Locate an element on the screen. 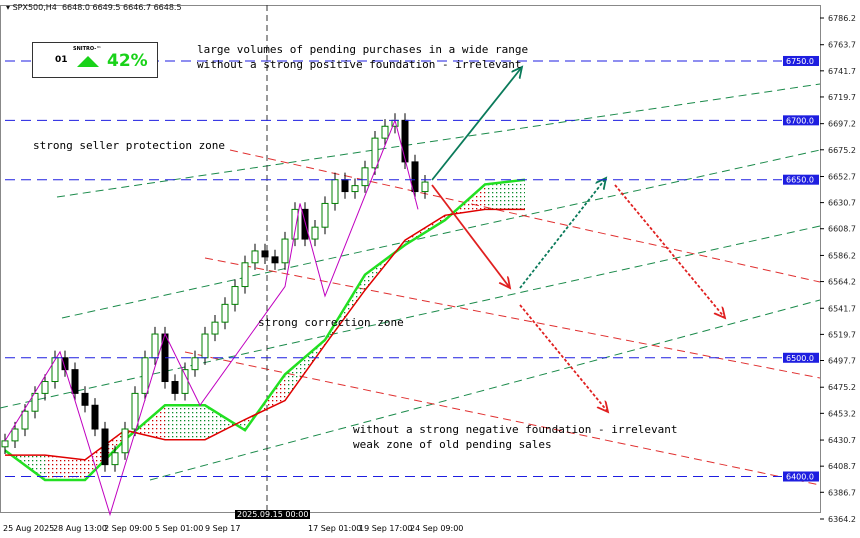 The height and width of the screenshot is (538, 860). x-tick-label: 9 Sep 17 is located at coordinates (223, 528).